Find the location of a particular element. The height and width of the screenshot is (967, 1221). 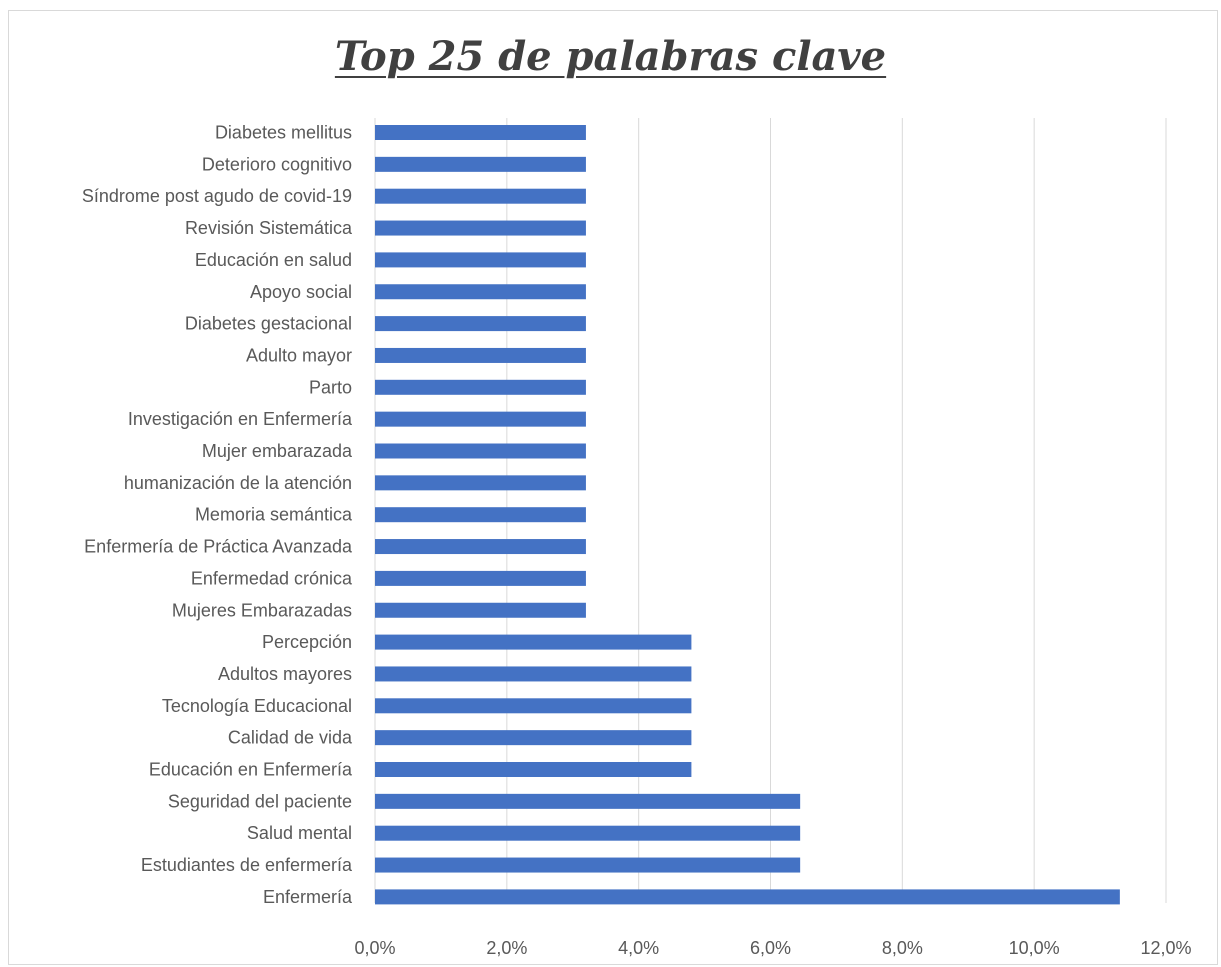

category-label: Investigación en Enfermería is located at coordinates (240, 419).